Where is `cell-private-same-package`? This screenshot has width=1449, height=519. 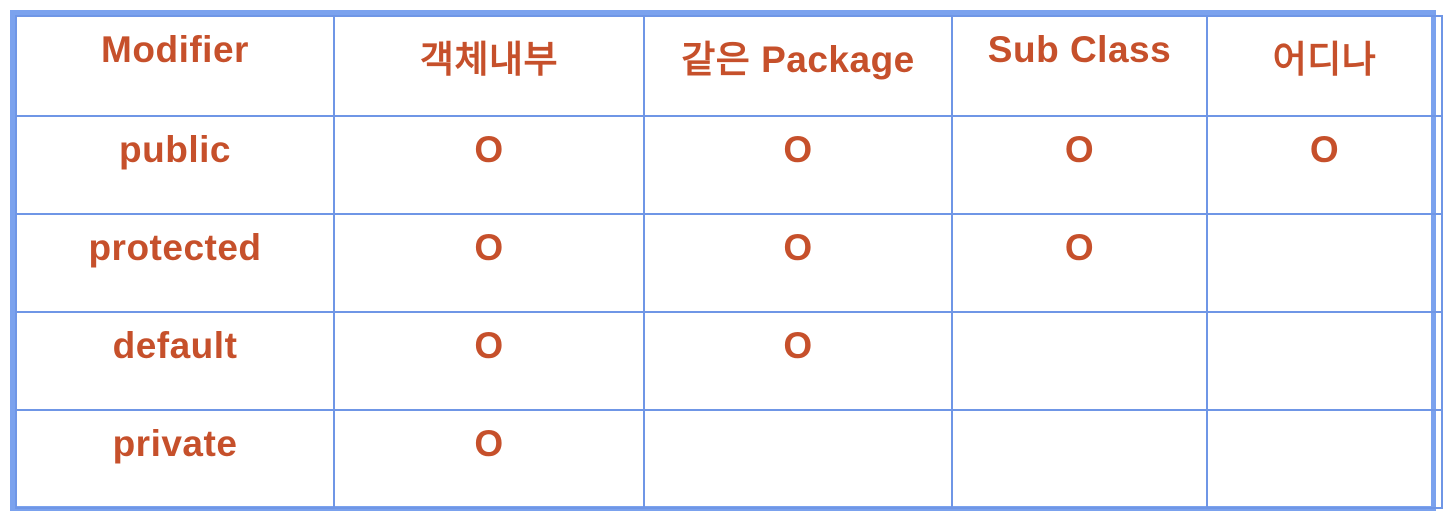 cell-private-same-package is located at coordinates (798, 459).